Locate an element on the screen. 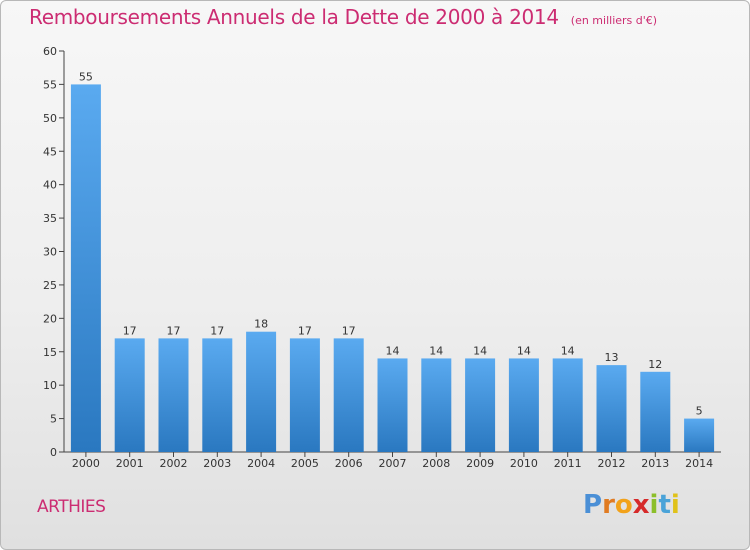 The width and height of the screenshot is (750, 550). logo-letter: x is located at coordinates (641, 505).